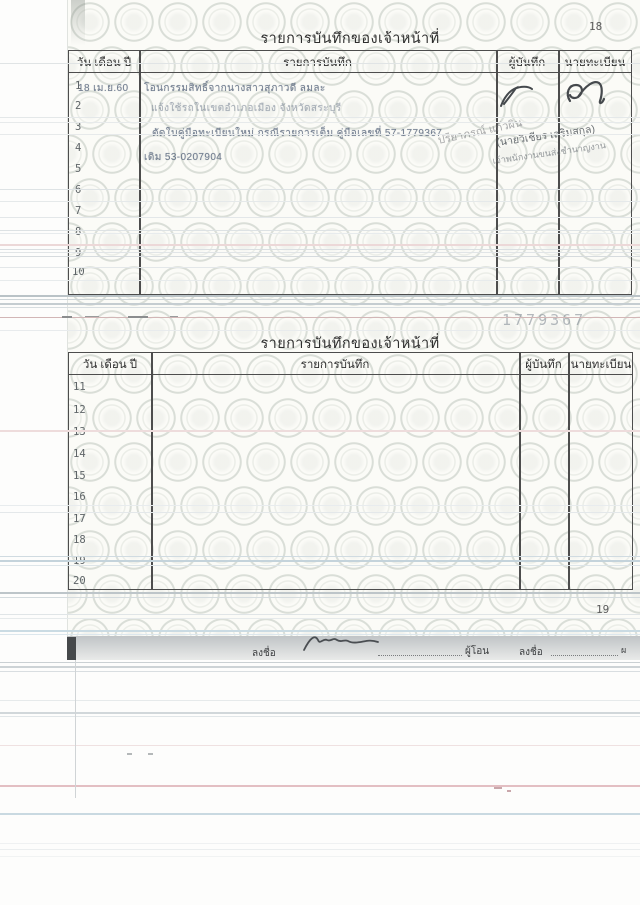 Image resolution: width=640 pixels, height=905 pixels. What do you see at coordinates (603, 609) in the screenshot?
I see `next-page-number: 19` at bounding box center [603, 609].